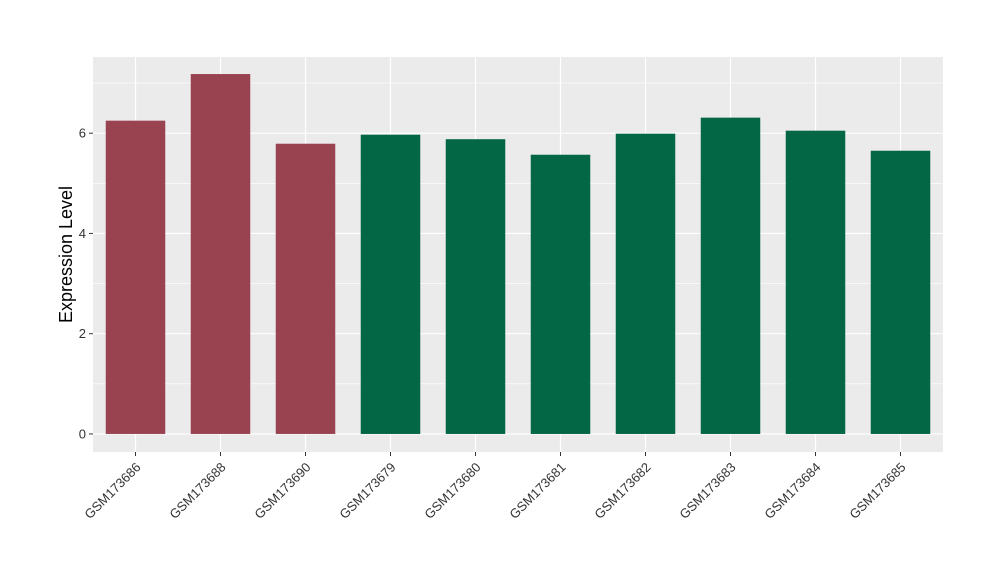  Describe the element at coordinates (730, 275) in the screenshot. I see `bar-GSM173683` at that location.